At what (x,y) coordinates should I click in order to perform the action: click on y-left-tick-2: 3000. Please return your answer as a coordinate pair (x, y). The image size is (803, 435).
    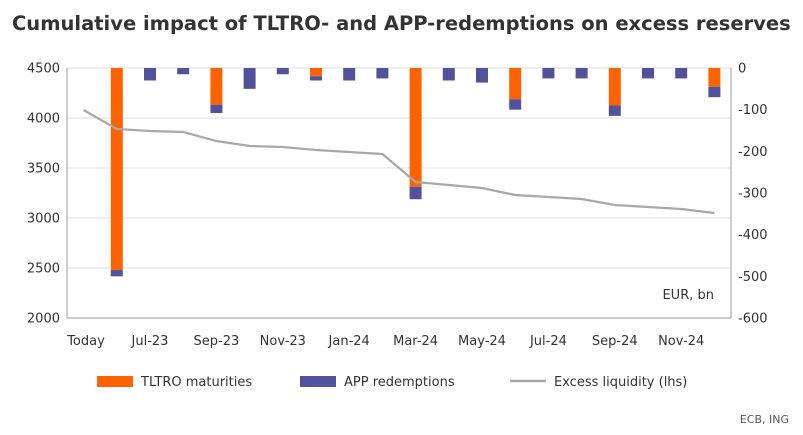
    Looking at the image, I should click on (43, 219).